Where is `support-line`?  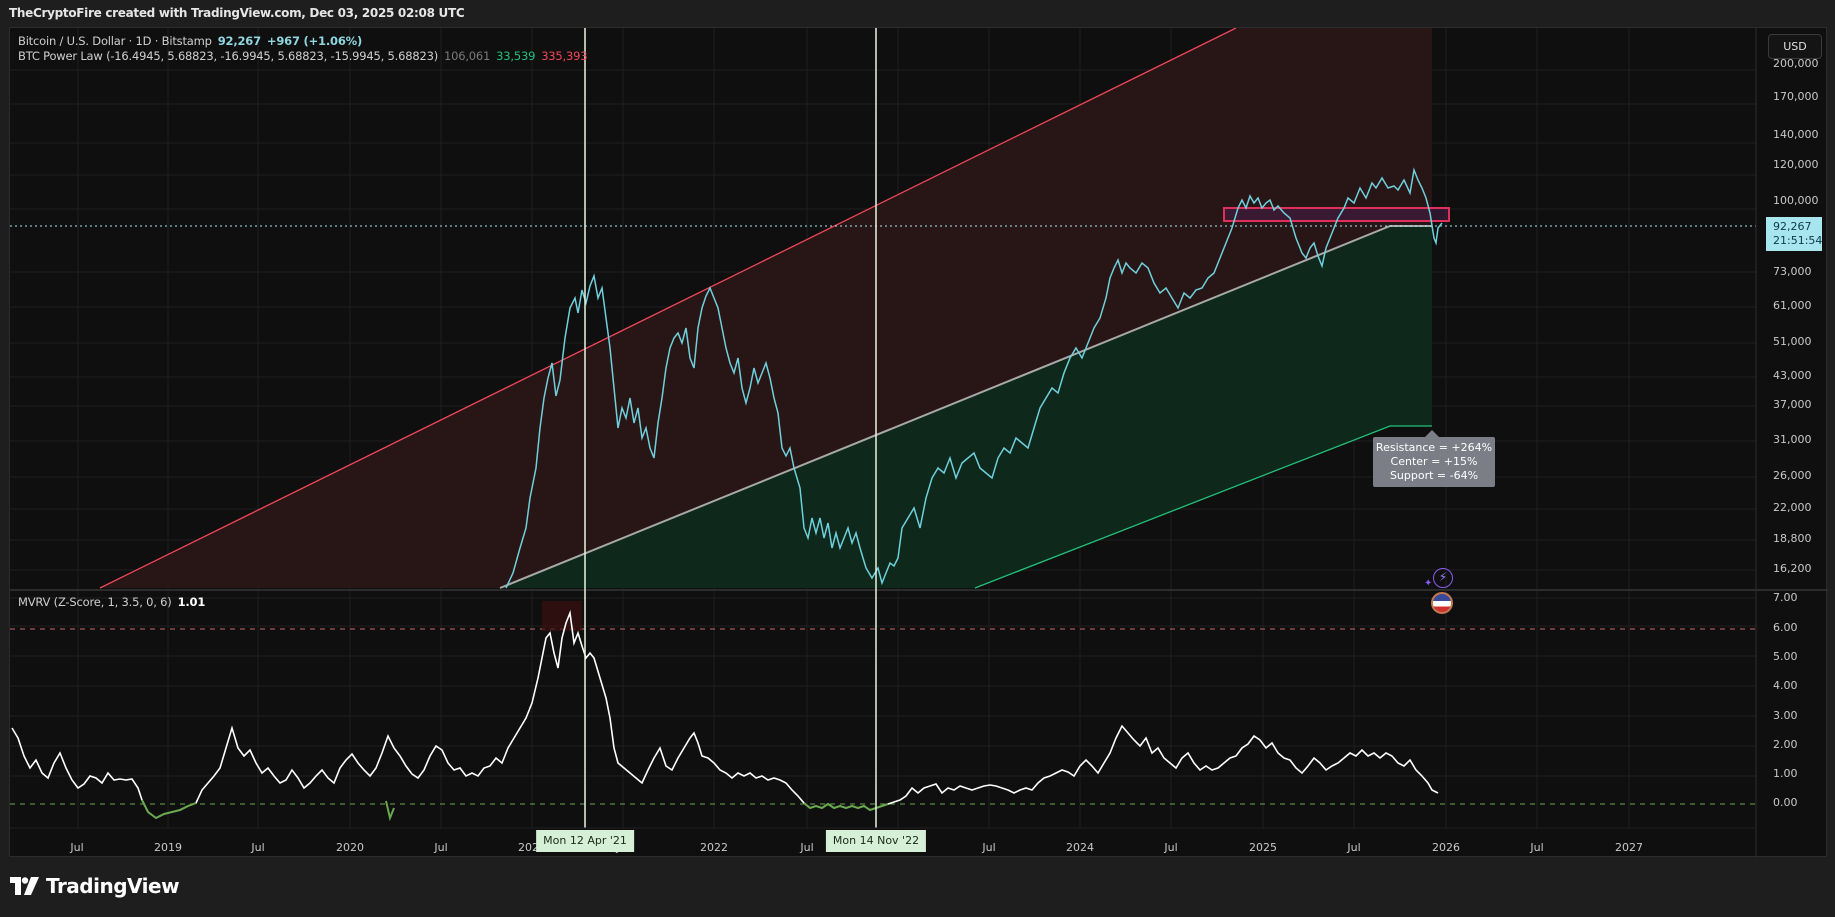 support-line is located at coordinates (1203, 507).